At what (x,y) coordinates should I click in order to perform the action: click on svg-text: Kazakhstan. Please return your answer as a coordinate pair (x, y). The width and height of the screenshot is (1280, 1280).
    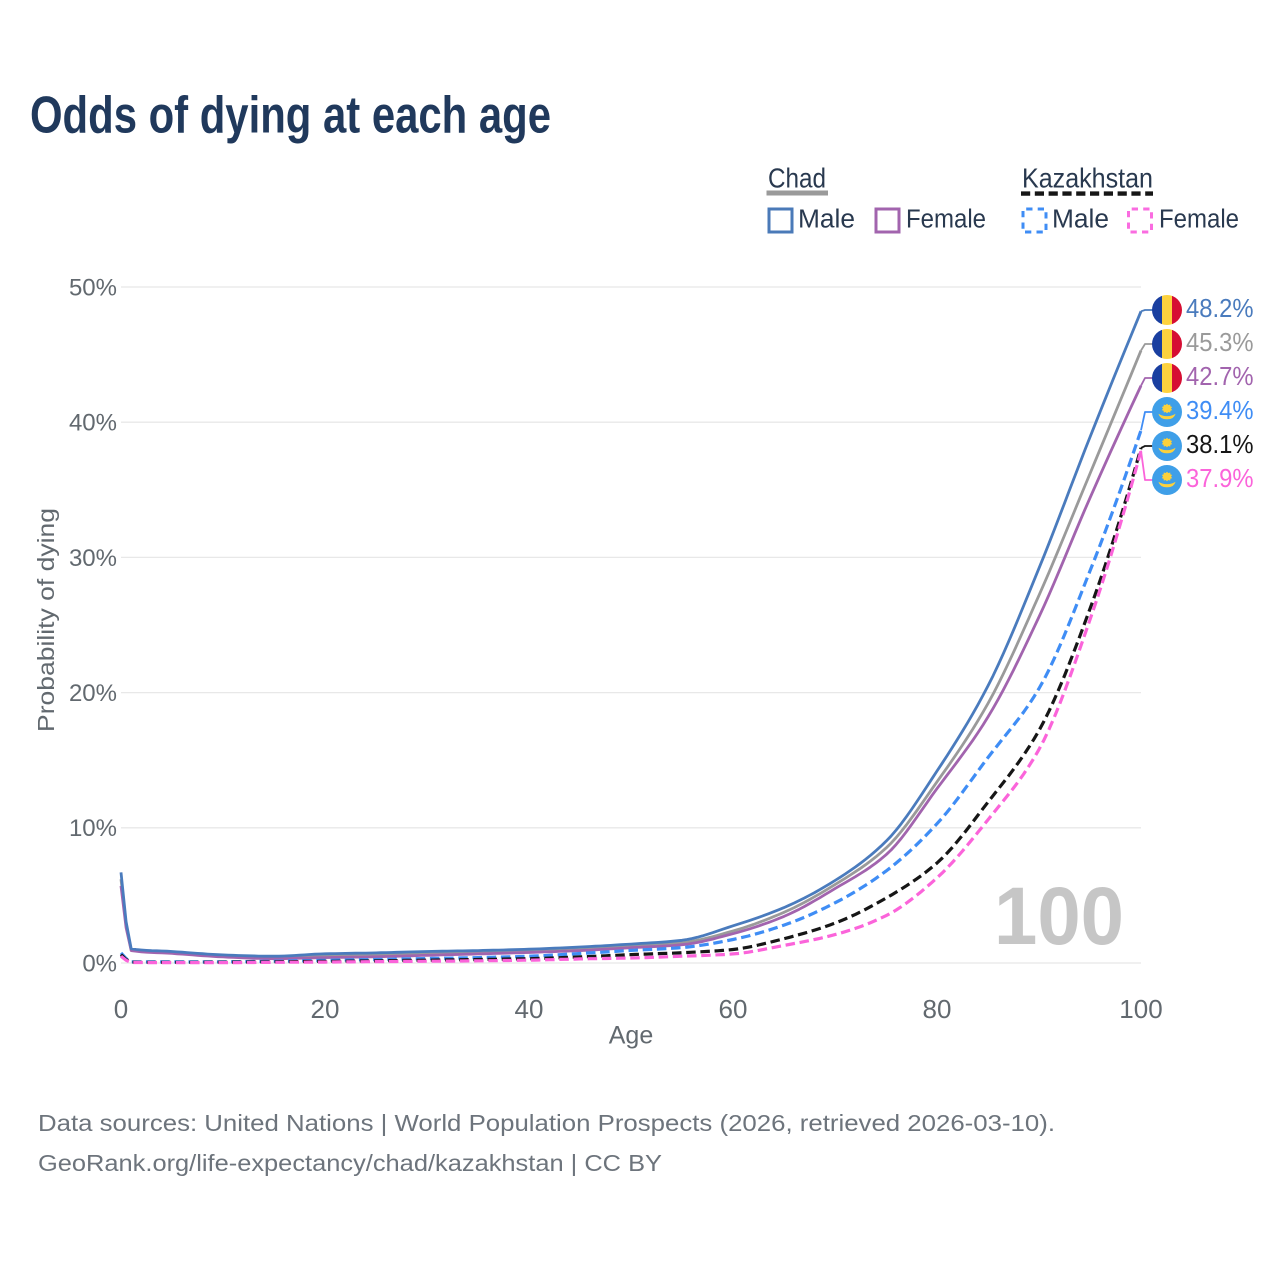
    Looking at the image, I should click on (1087, 178).